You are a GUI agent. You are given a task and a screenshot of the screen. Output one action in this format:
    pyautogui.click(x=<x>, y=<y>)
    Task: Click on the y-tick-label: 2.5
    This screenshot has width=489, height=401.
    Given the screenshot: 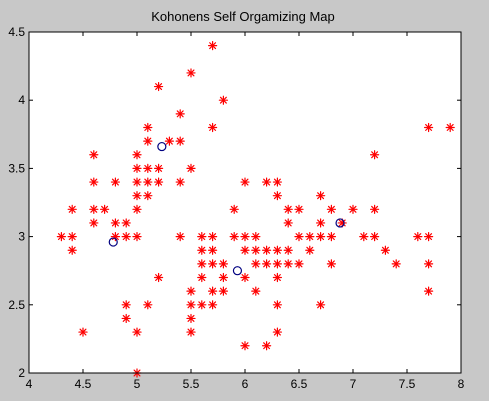 What is the action you would take?
    pyautogui.click(x=16, y=305)
    